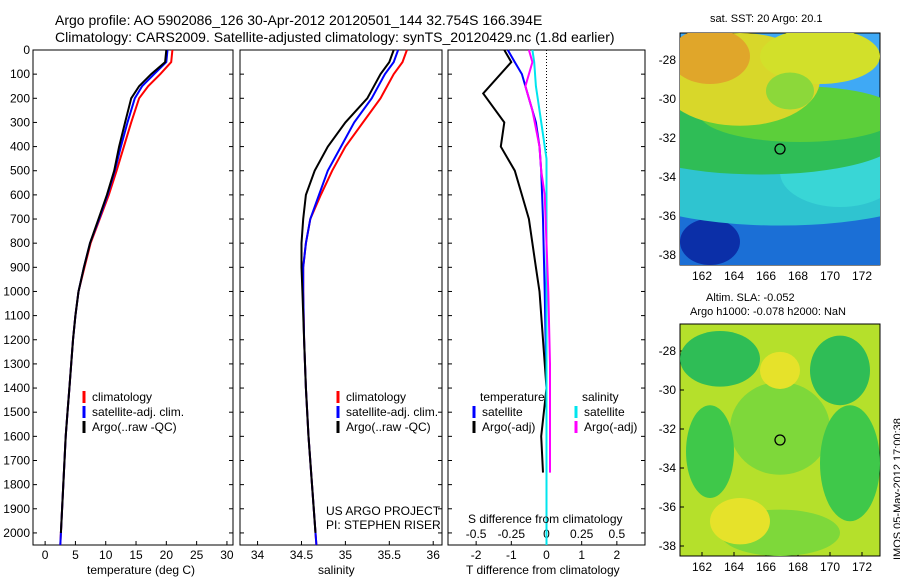 This screenshot has height=580, width=900. What do you see at coordinates (582, 534) in the screenshot?
I see `x-top-tick-label: 0.25` at bounding box center [582, 534].